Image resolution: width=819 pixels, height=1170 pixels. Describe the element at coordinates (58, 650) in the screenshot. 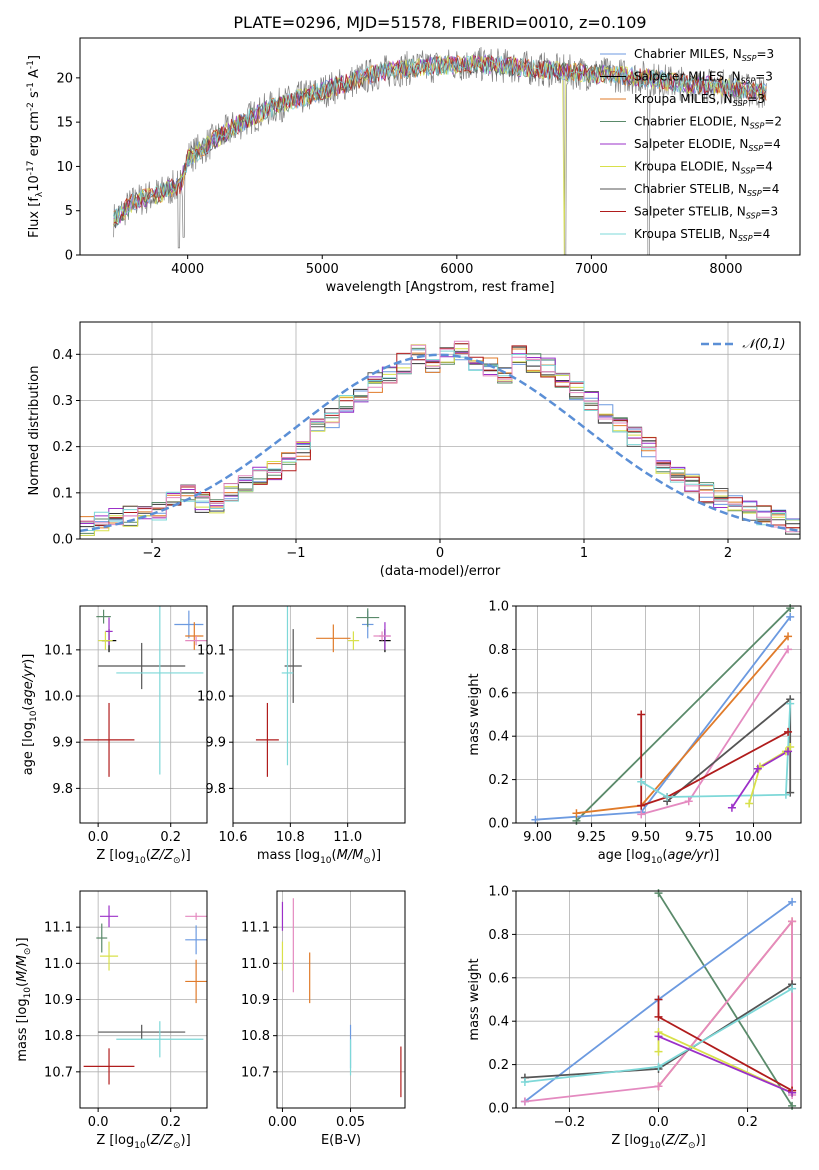

I see `y-tick-label: 10.1` at that location.